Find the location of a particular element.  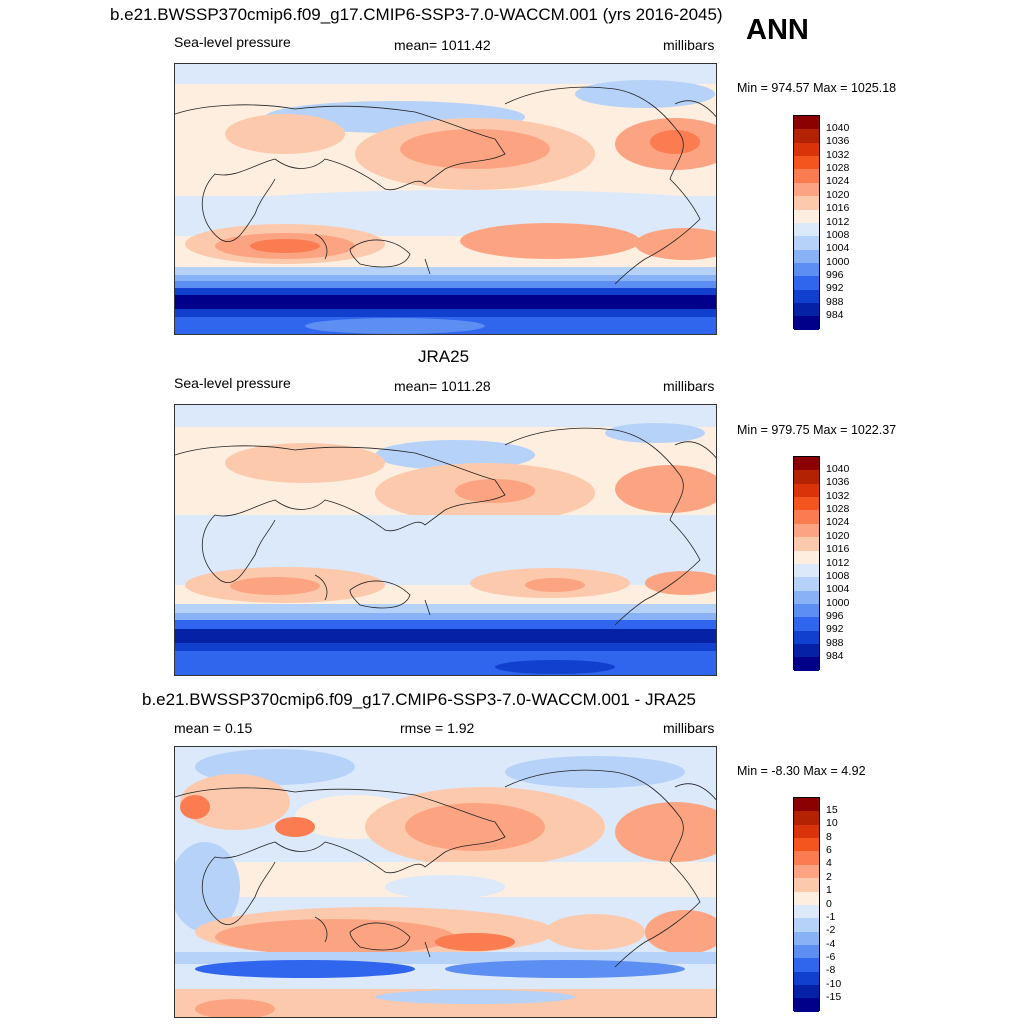

middle-slp-map is located at coordinates (445, 540).